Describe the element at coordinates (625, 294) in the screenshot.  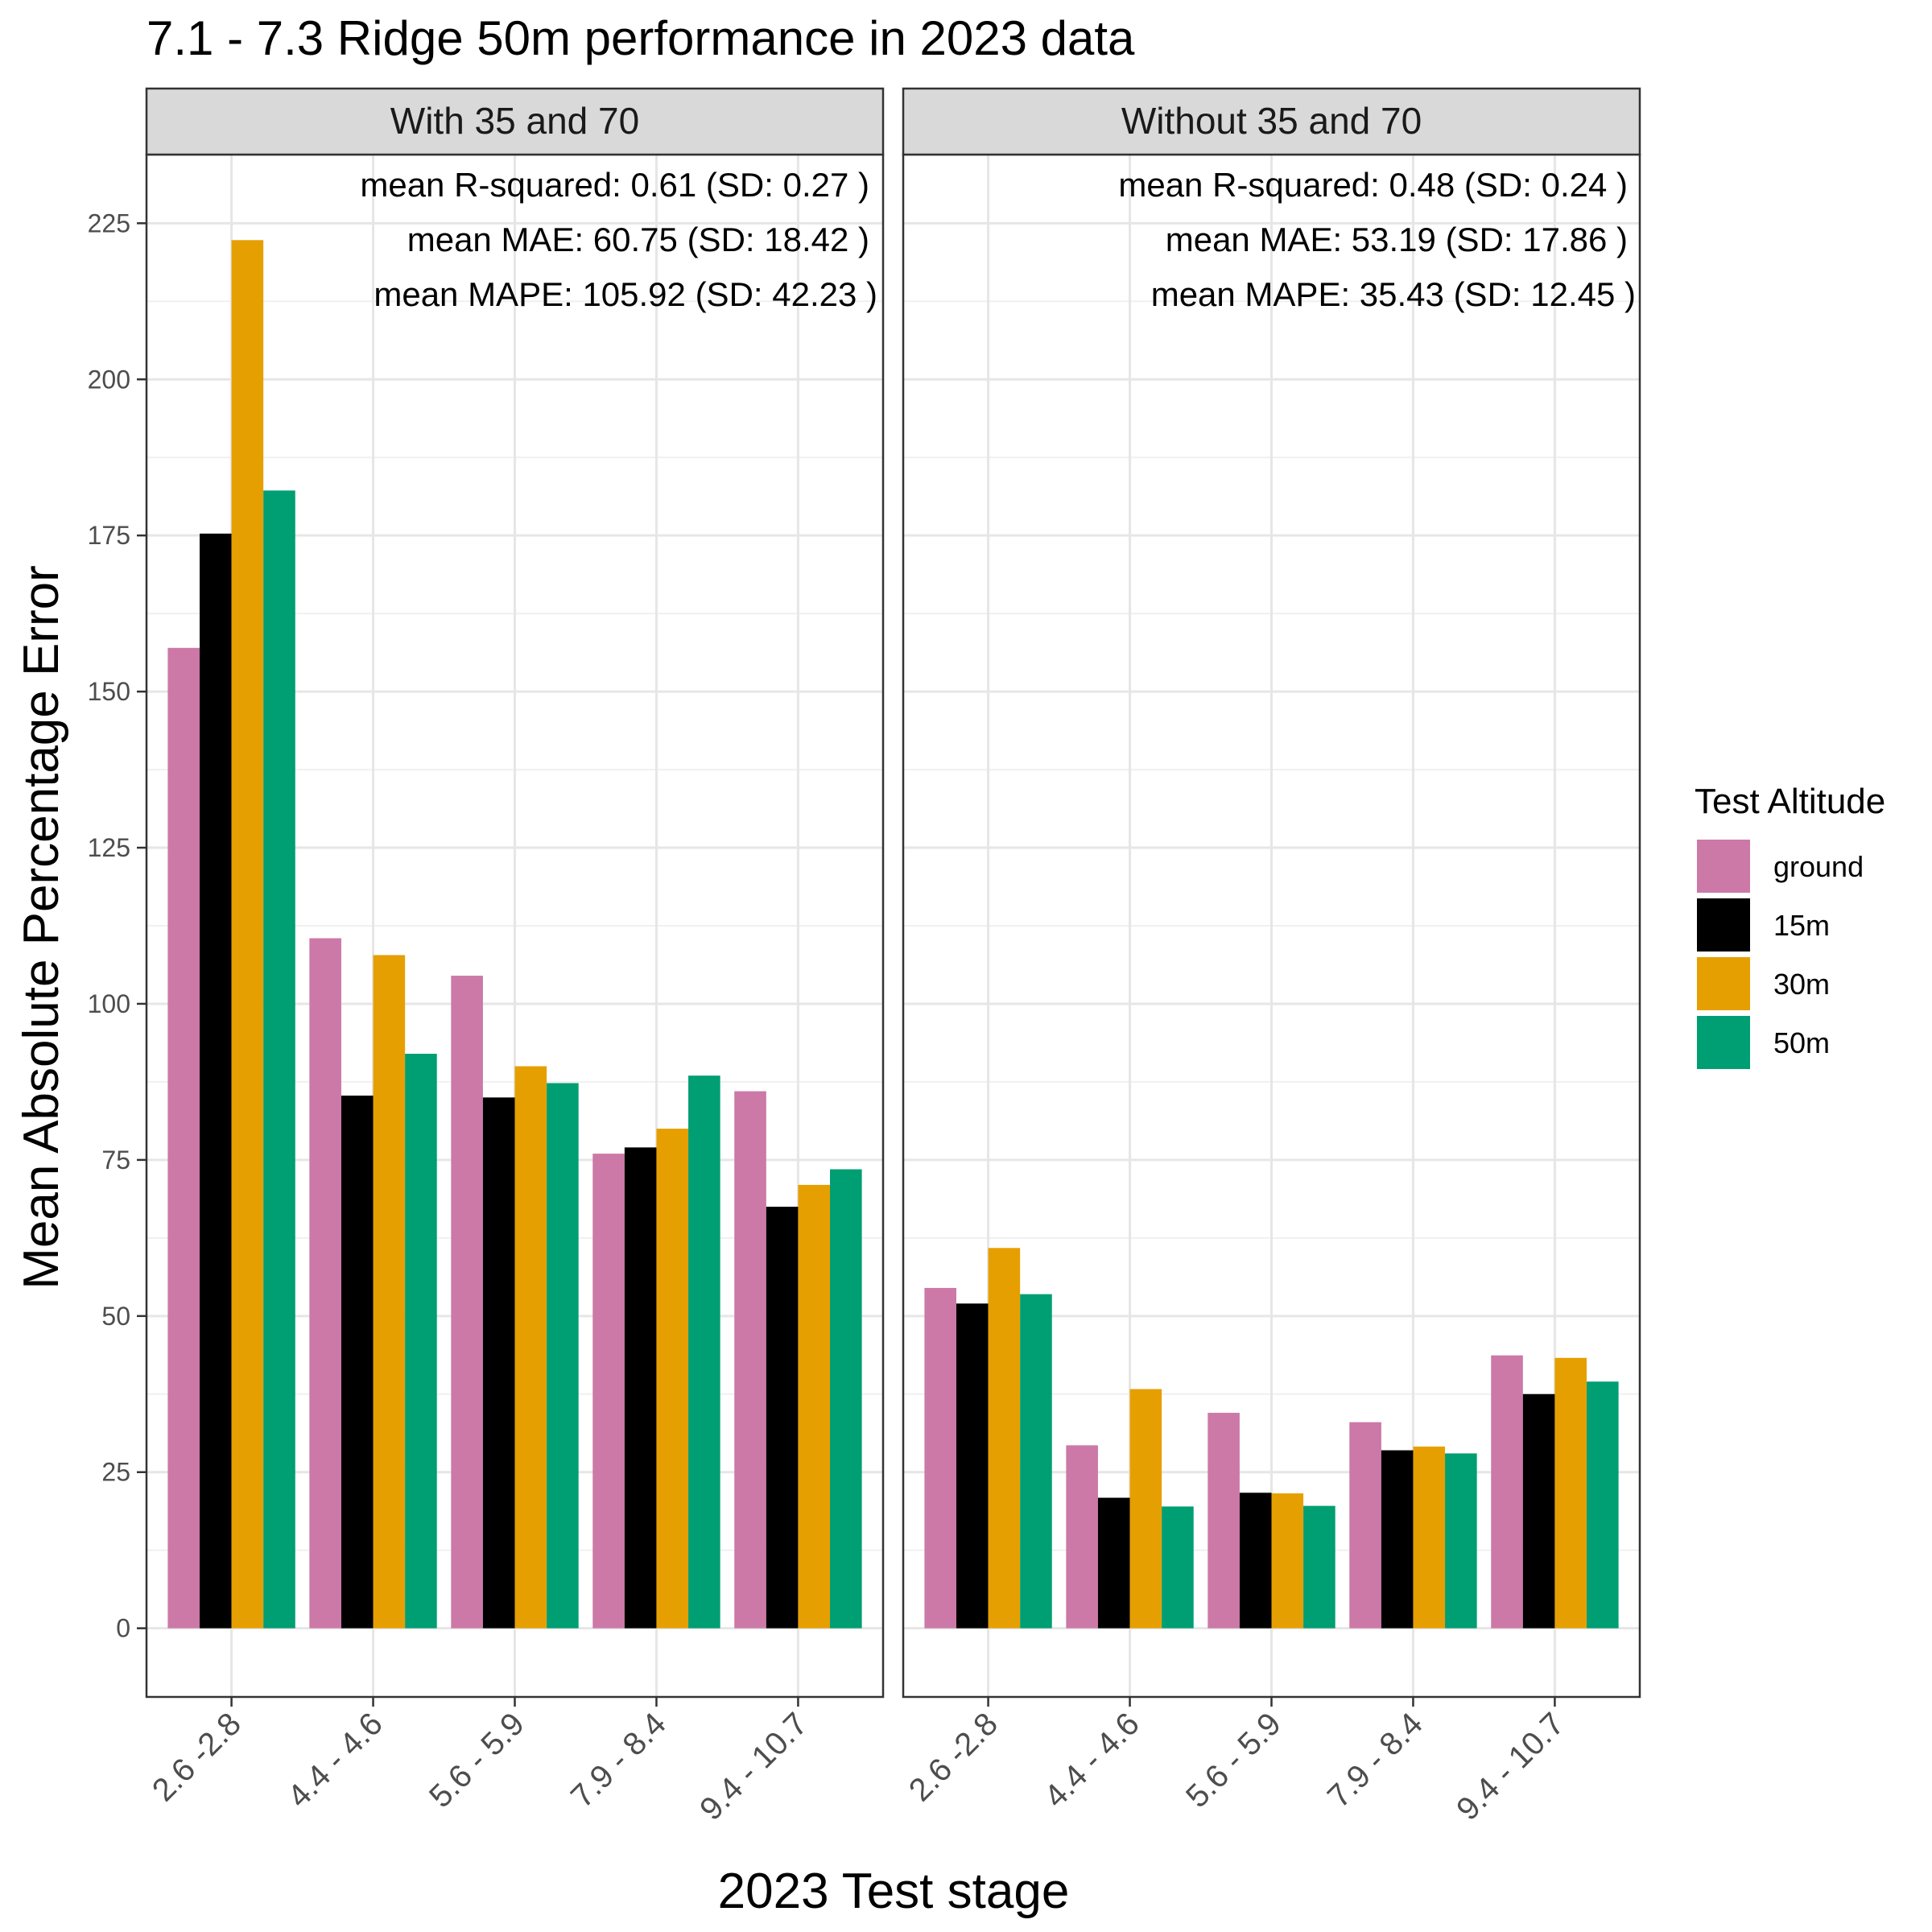
I see `annotation-text: mean MAPE: 105.92 (SD: 42.23 )` at that location.